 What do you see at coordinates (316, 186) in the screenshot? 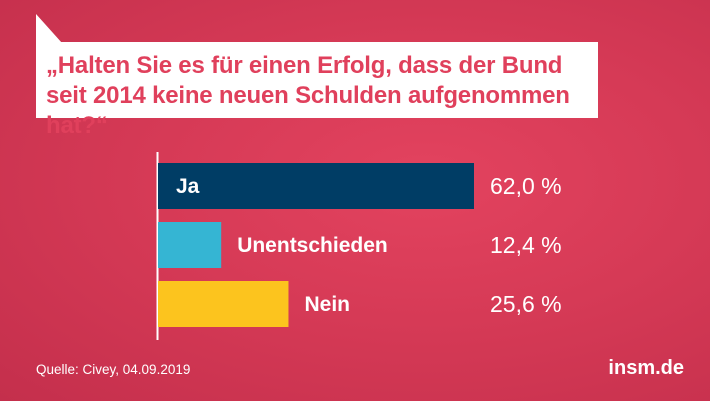
I see `bar-ja` at bounding box center [316, 186].